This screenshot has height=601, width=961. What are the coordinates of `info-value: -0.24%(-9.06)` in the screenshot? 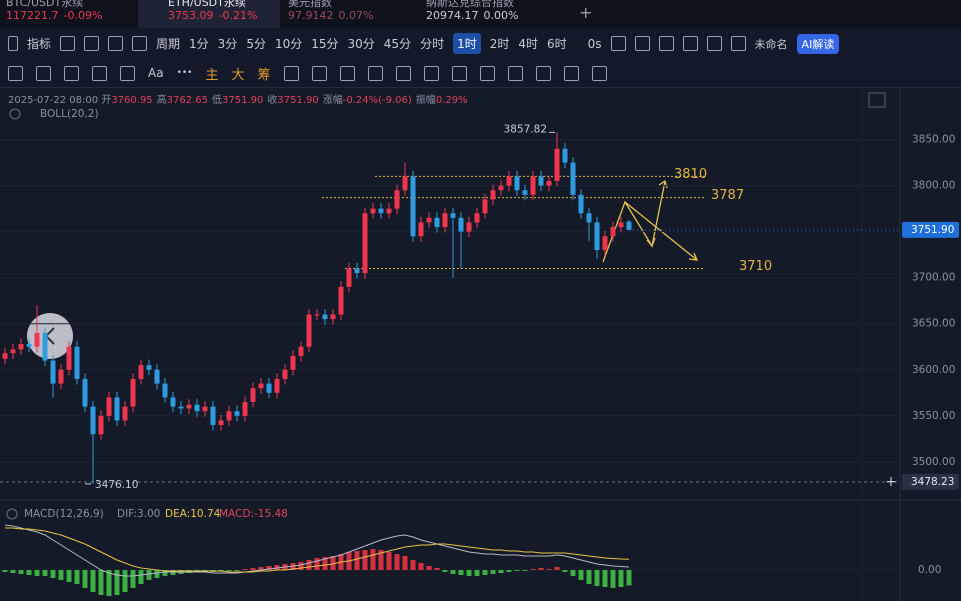 It's located at (377, 100).